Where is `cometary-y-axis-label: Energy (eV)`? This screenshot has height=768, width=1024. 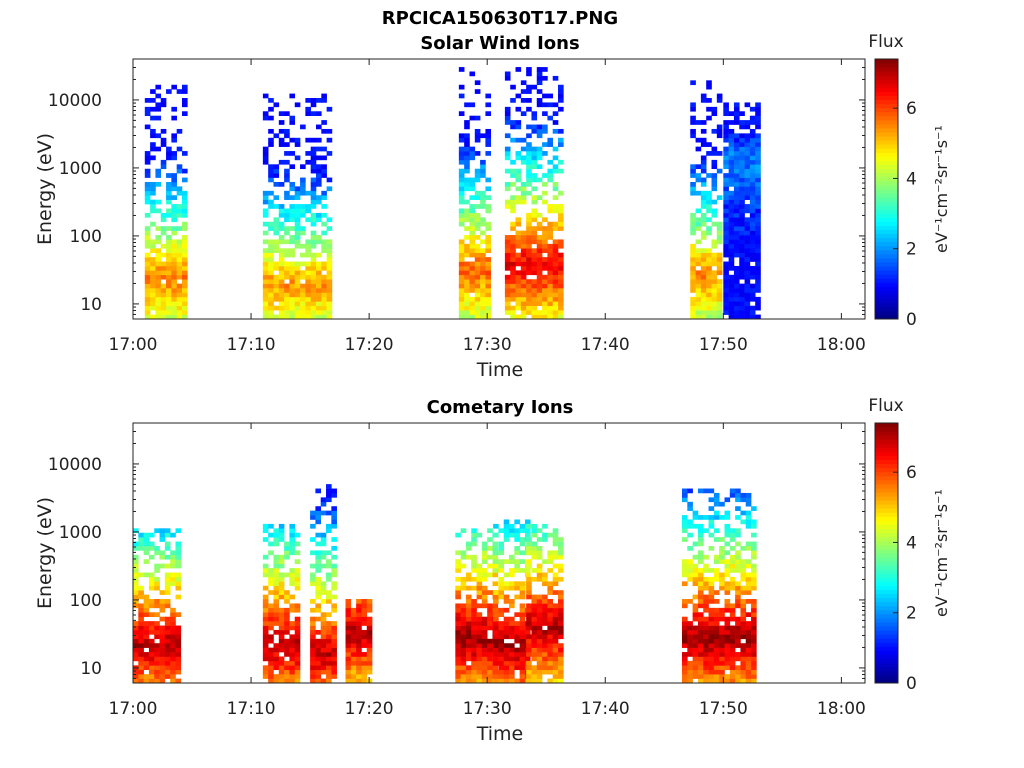
cometary-y-axis-label: Energy (eV) is located at coordinates (45, 553).